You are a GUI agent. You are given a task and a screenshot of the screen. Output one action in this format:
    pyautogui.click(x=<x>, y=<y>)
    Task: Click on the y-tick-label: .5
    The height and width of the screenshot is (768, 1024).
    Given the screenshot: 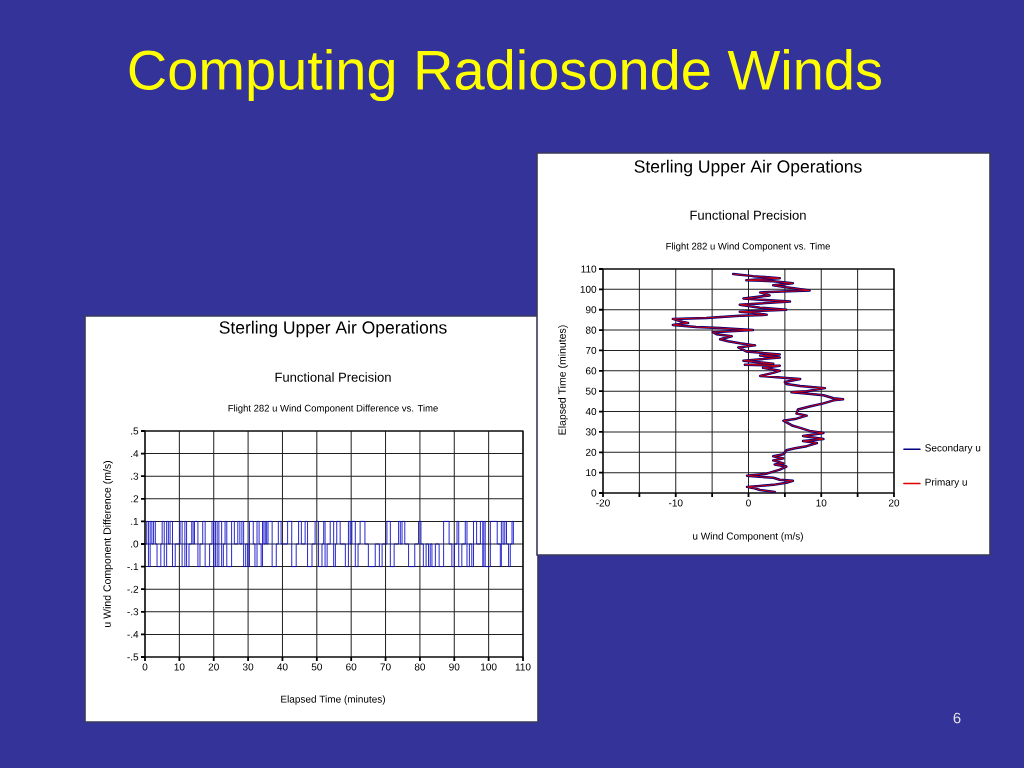 What is the action you would take?
    pyautogui.click(x=135, y=431)
    